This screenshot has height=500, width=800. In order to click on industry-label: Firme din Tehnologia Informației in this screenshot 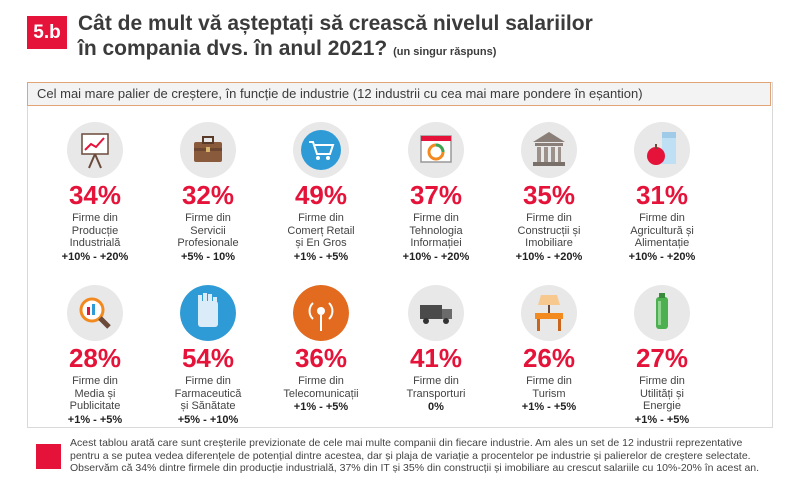, I will do `click(436, 230)`.